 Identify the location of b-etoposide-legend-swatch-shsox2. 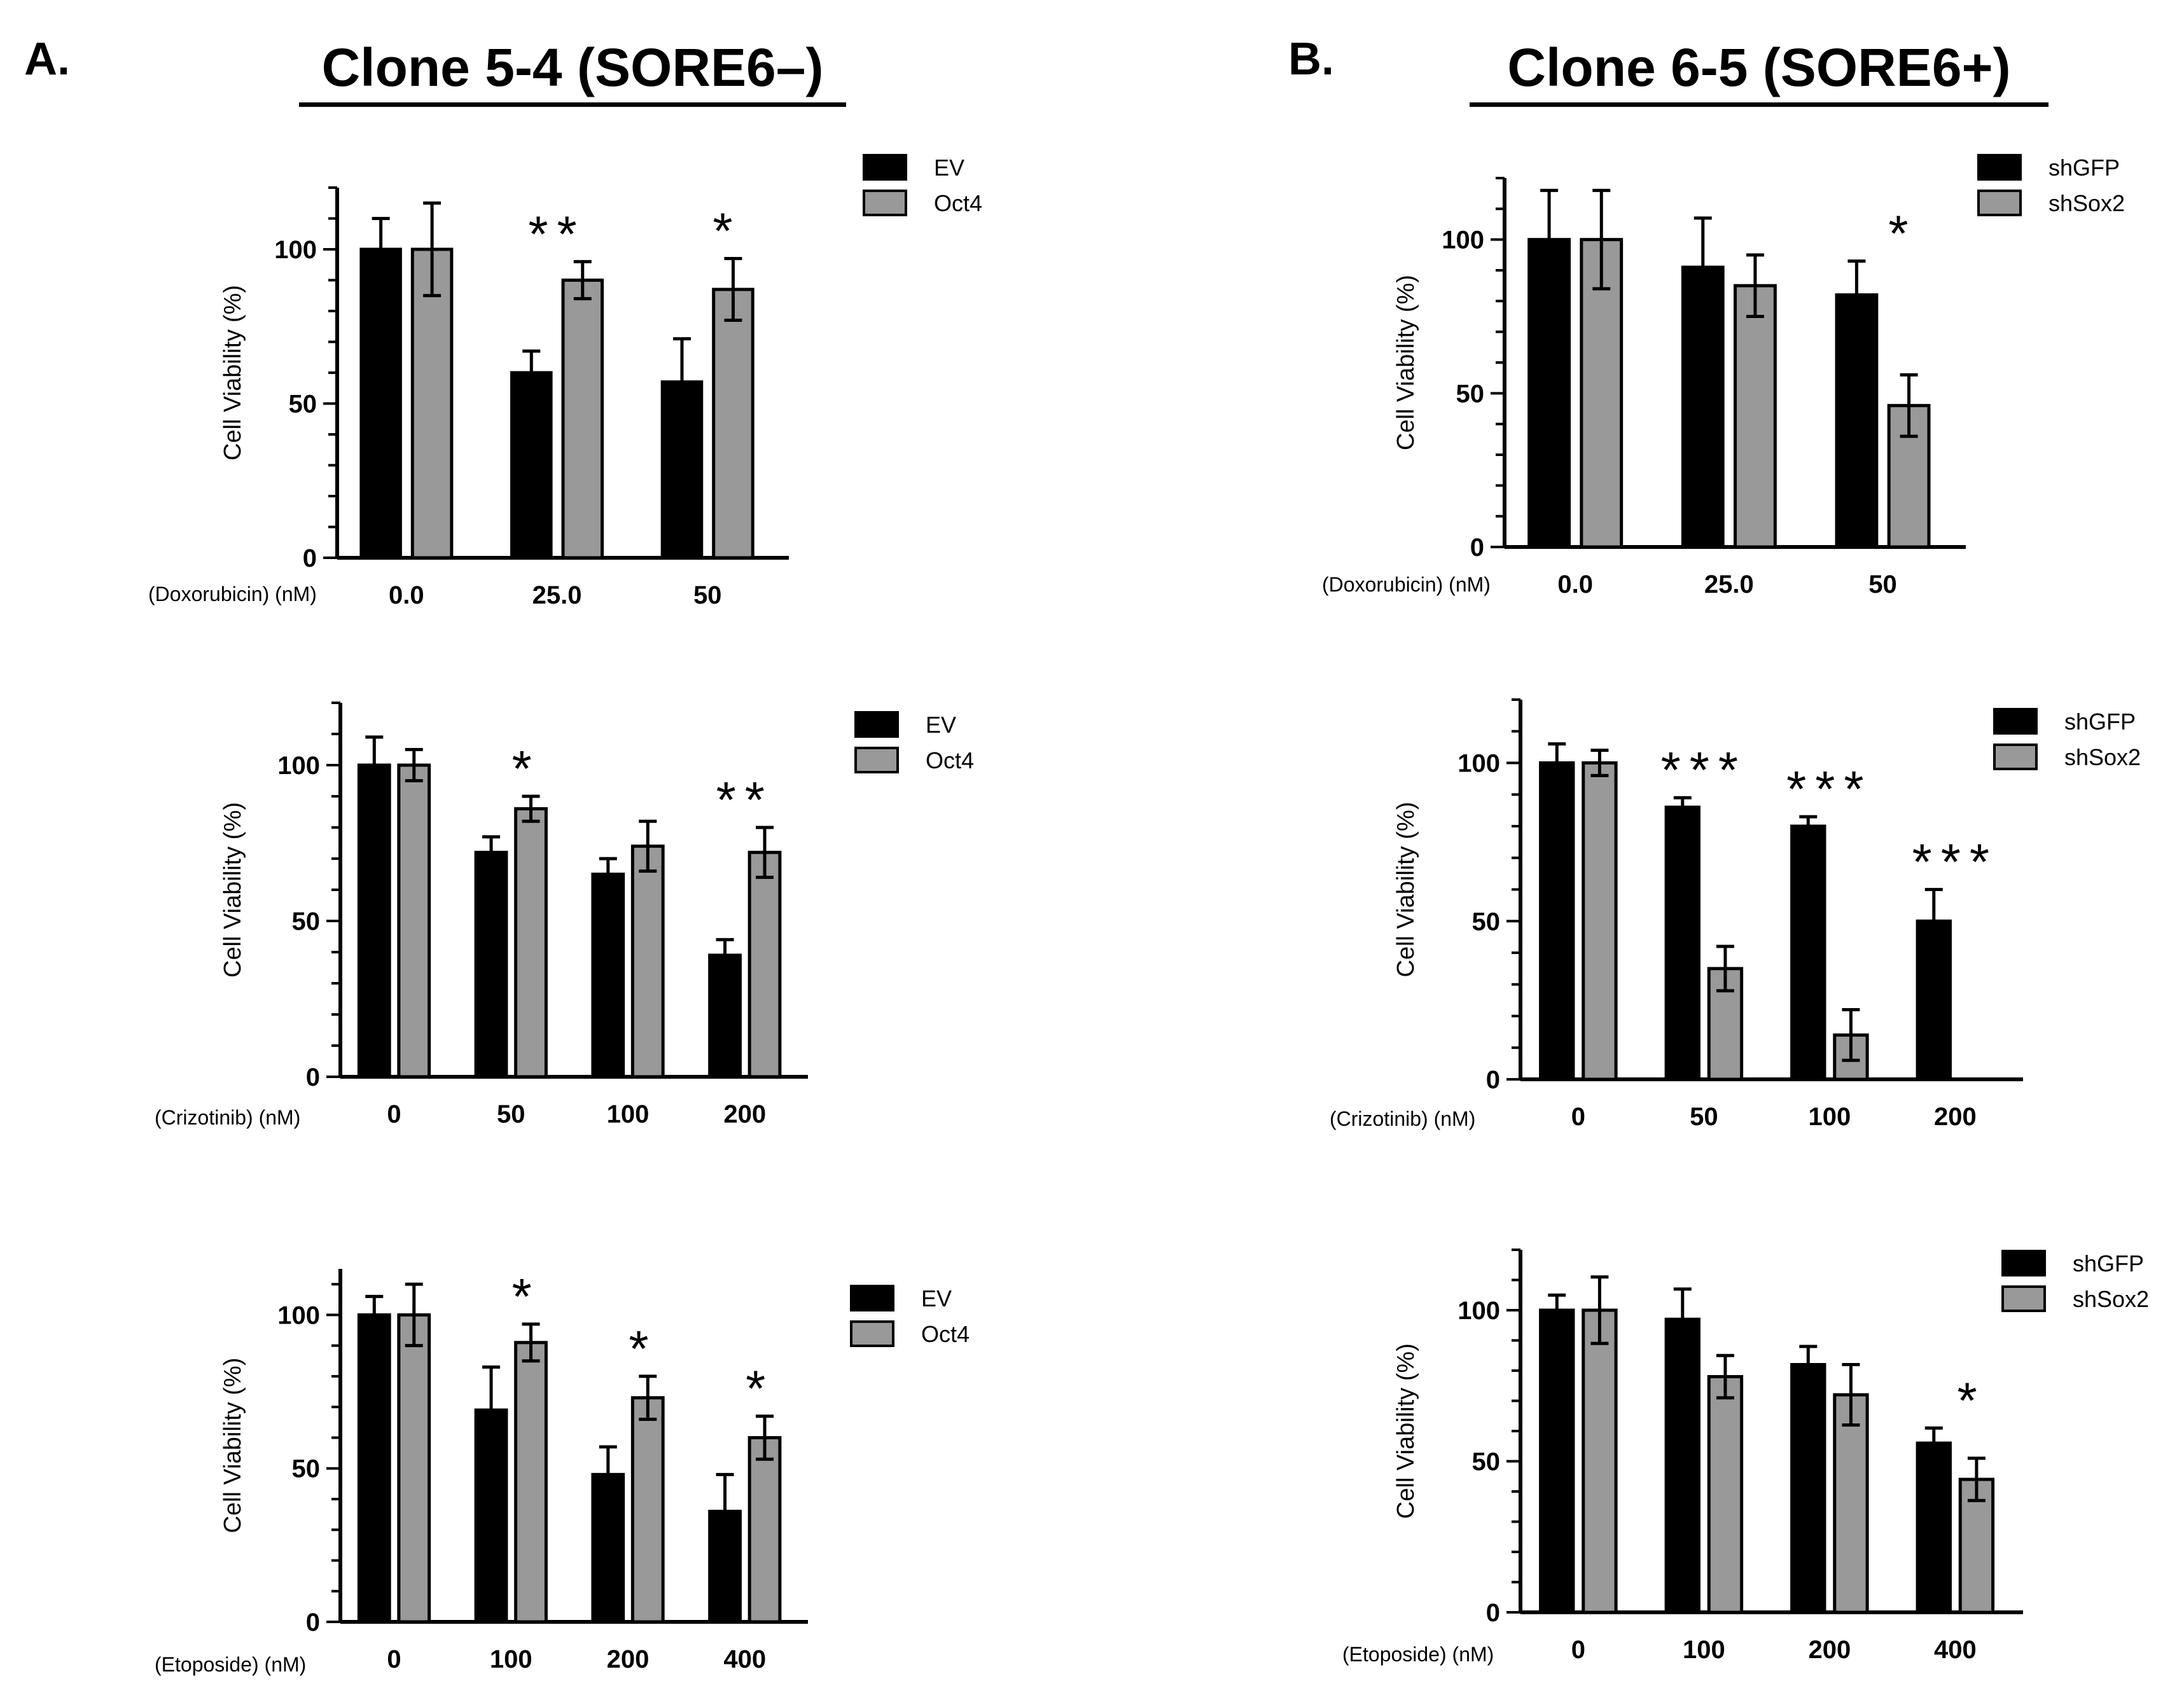
(2024, 1298).